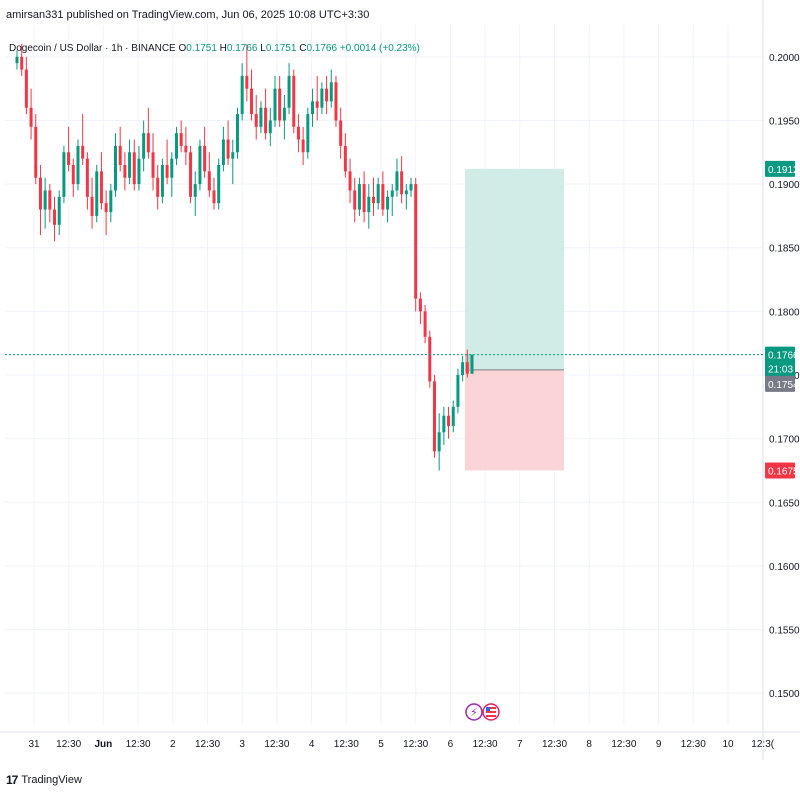  I want to click on target-zone, so click(514, 269).